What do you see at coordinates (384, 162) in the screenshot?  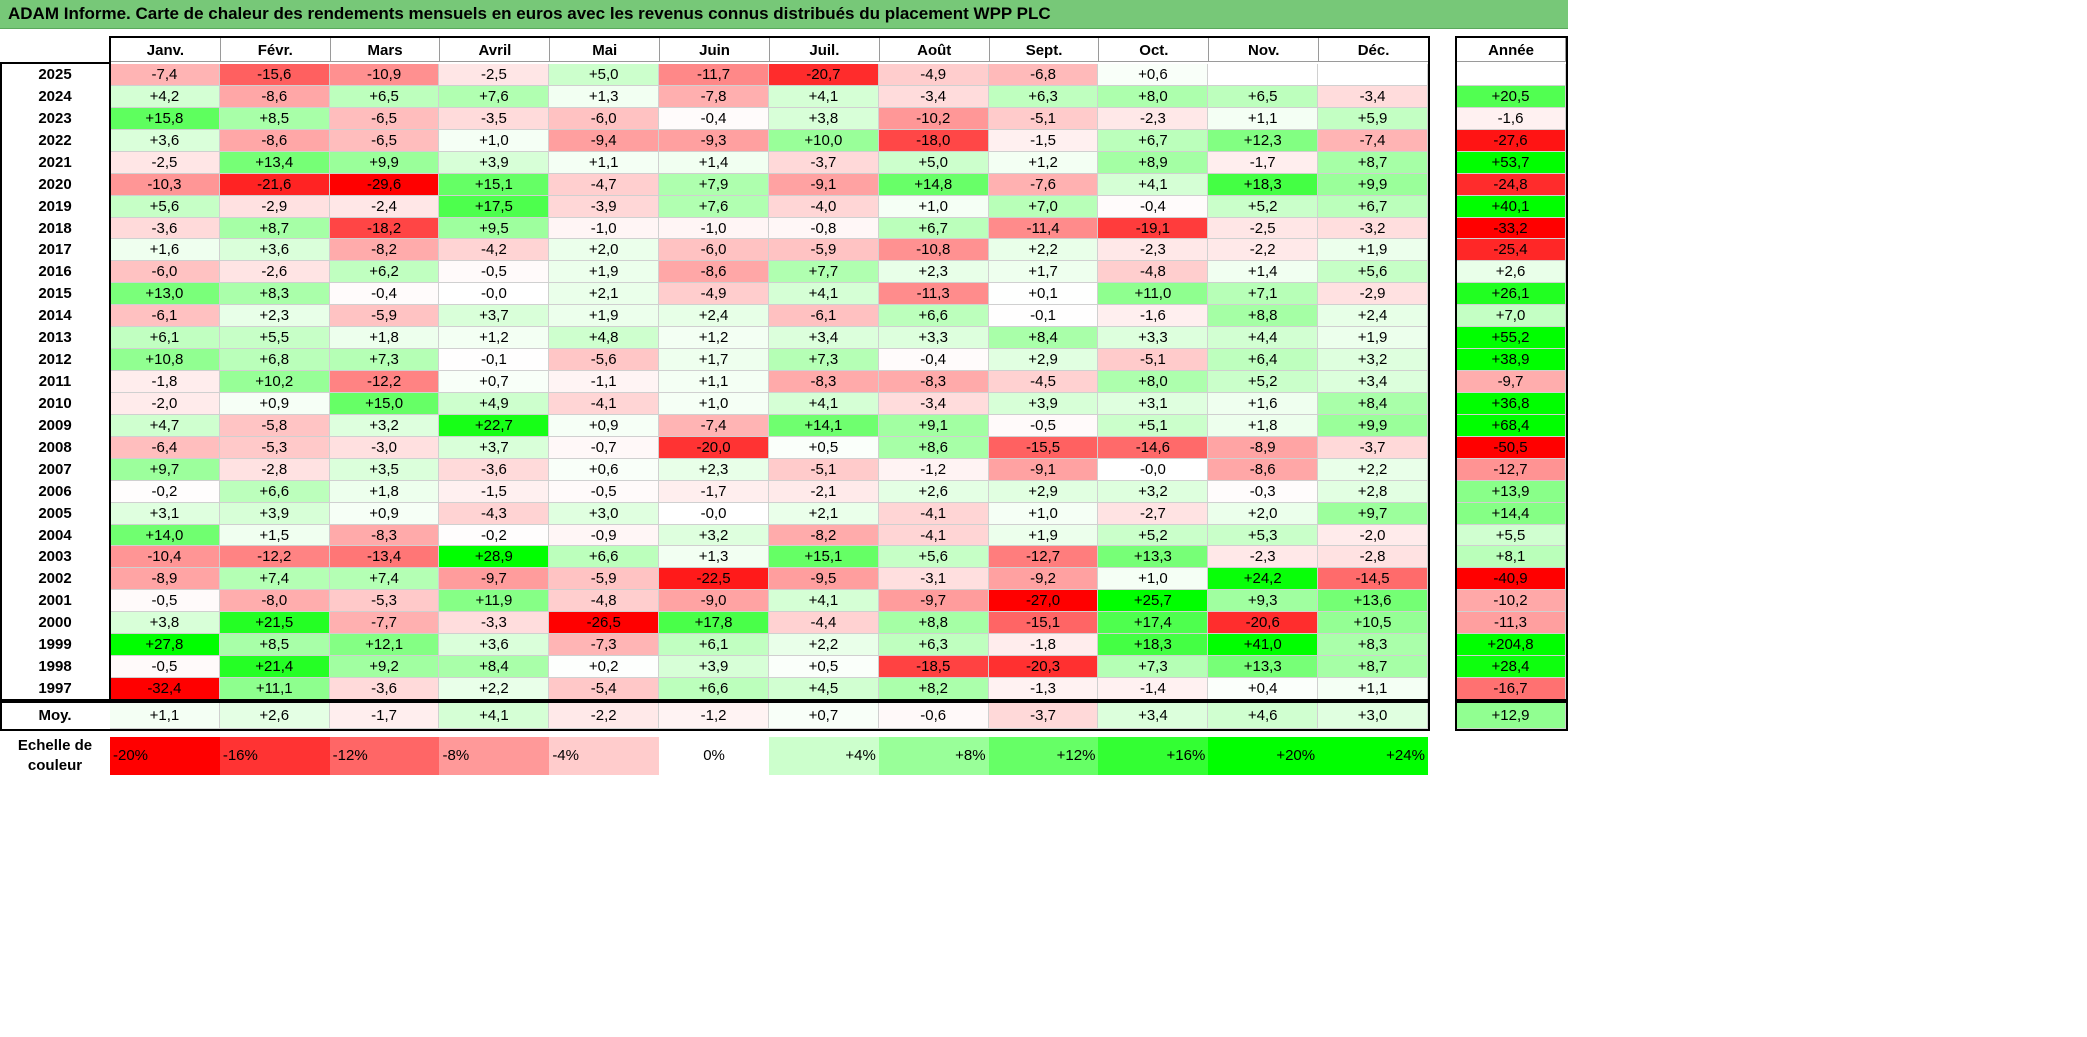 I see `heatmap-cell: +9,9` at bounding box center [384, 162].